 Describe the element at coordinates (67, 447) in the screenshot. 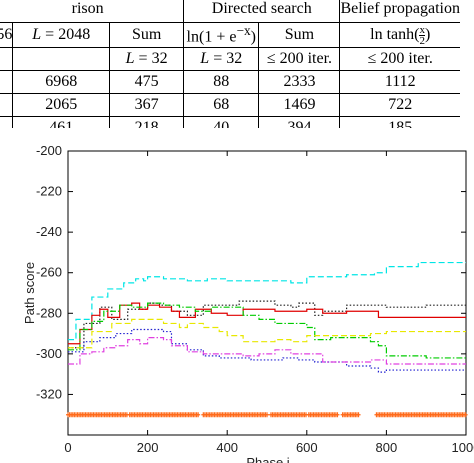

I see `x-tick-label: 0` at that location.